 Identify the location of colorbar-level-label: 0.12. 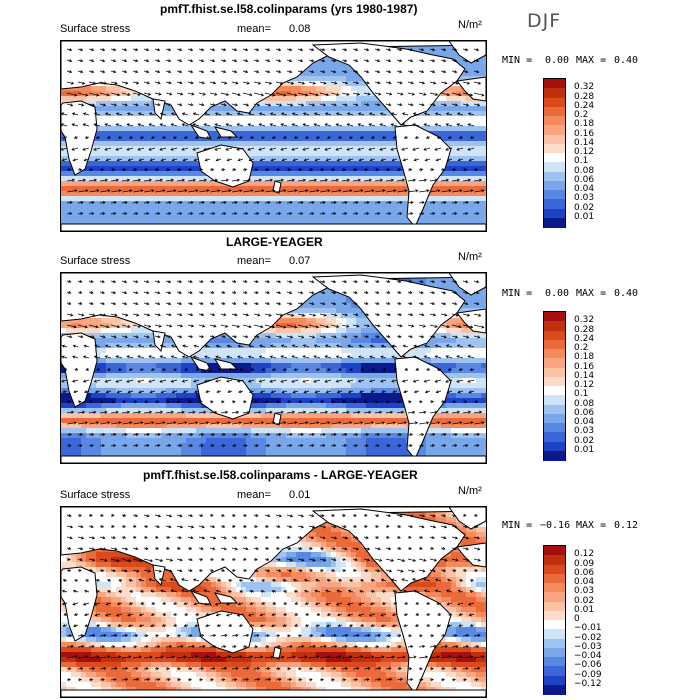
(584, 385).